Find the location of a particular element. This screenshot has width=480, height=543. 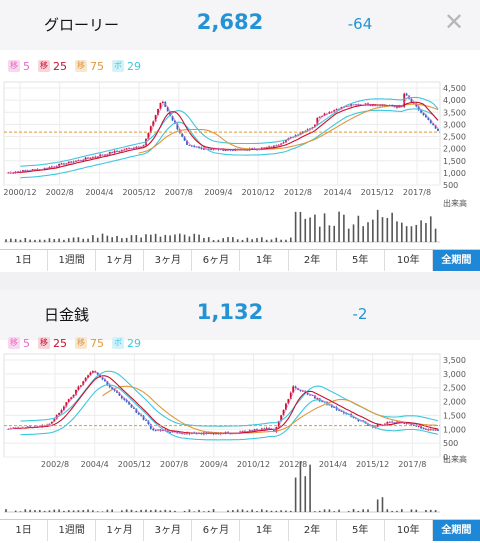

x-tick-label: 2010/12 is located at coordinates (258, 192).